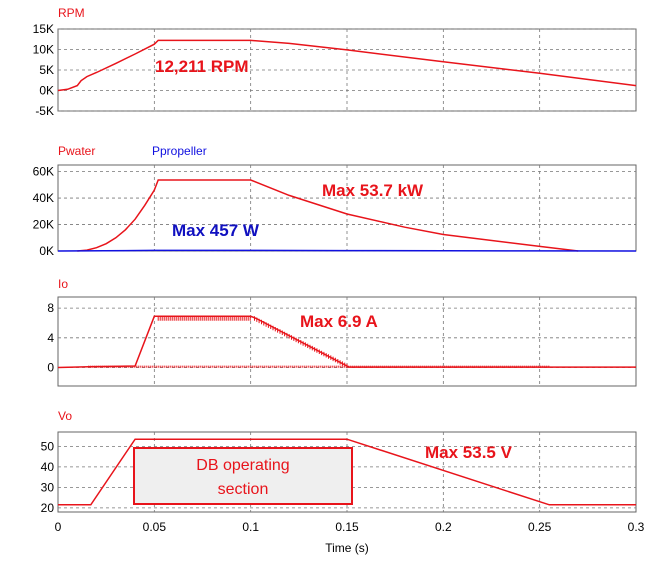  Describe the element at coordinates (242, 465) in the screenshot. I see `db-operating-label-line1: DB operating` at that location.